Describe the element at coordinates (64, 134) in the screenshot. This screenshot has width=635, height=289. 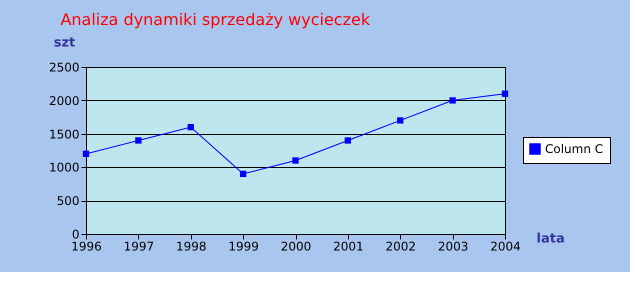
I see `y-tick-label: 1500` at that location.